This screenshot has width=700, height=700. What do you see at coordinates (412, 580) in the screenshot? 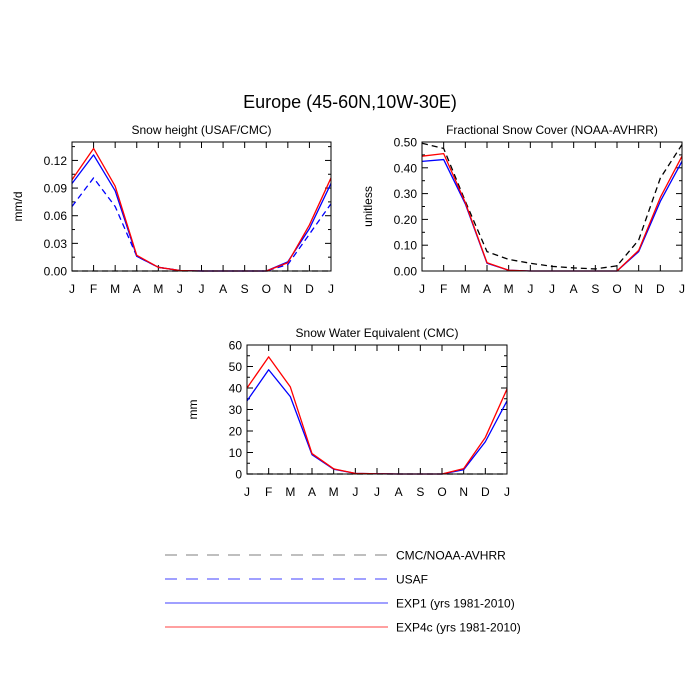
I see `legend-label: USAF` at bounding box center [412, 580].